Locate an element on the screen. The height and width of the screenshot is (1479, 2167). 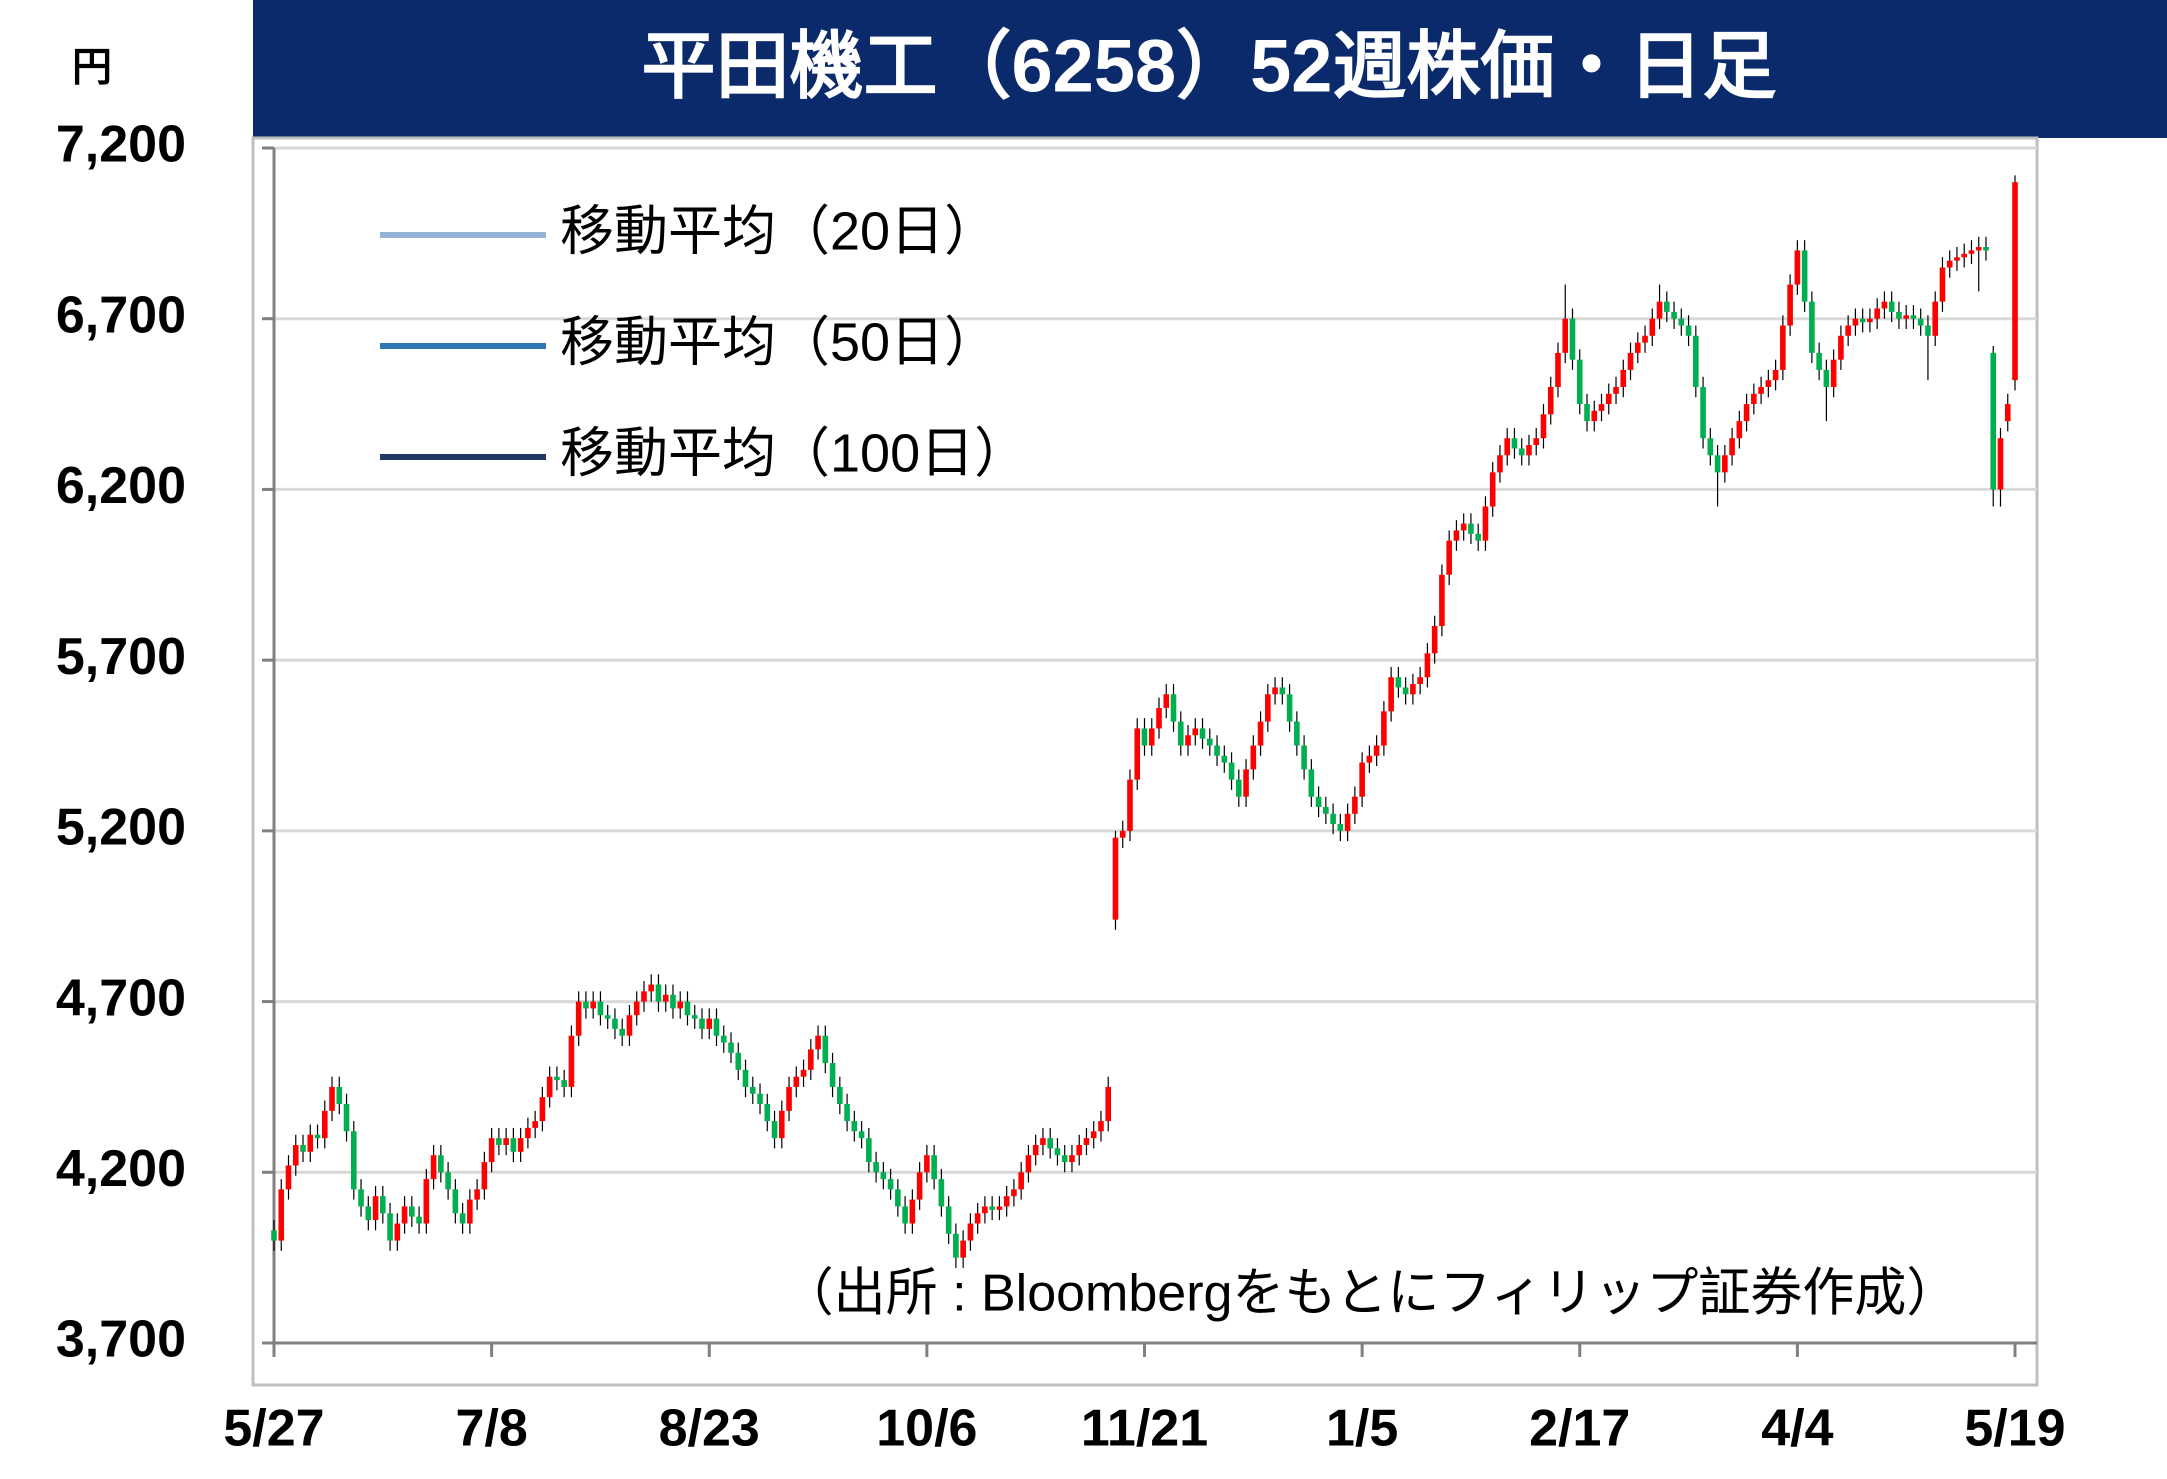
y-tick-label: 7,200 is located at coordinates (121, 145).